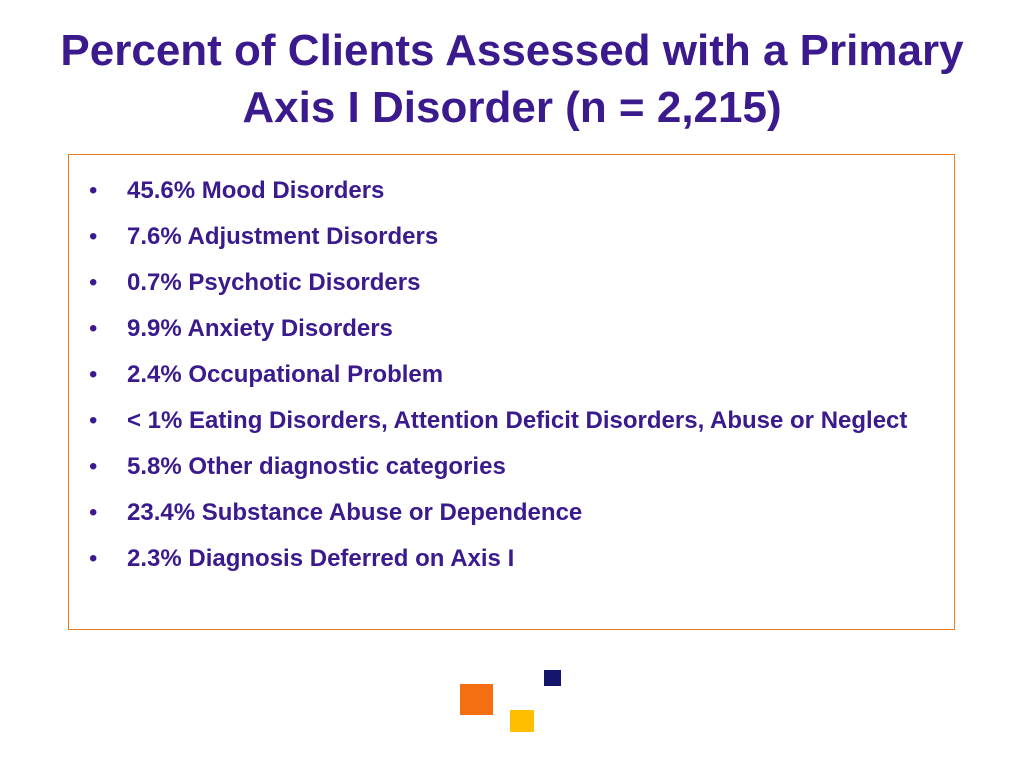  What do you see at coordinates (476, 699) in the screenshot?
I see `decorative-orange-square` at bounding box center [476, 699].